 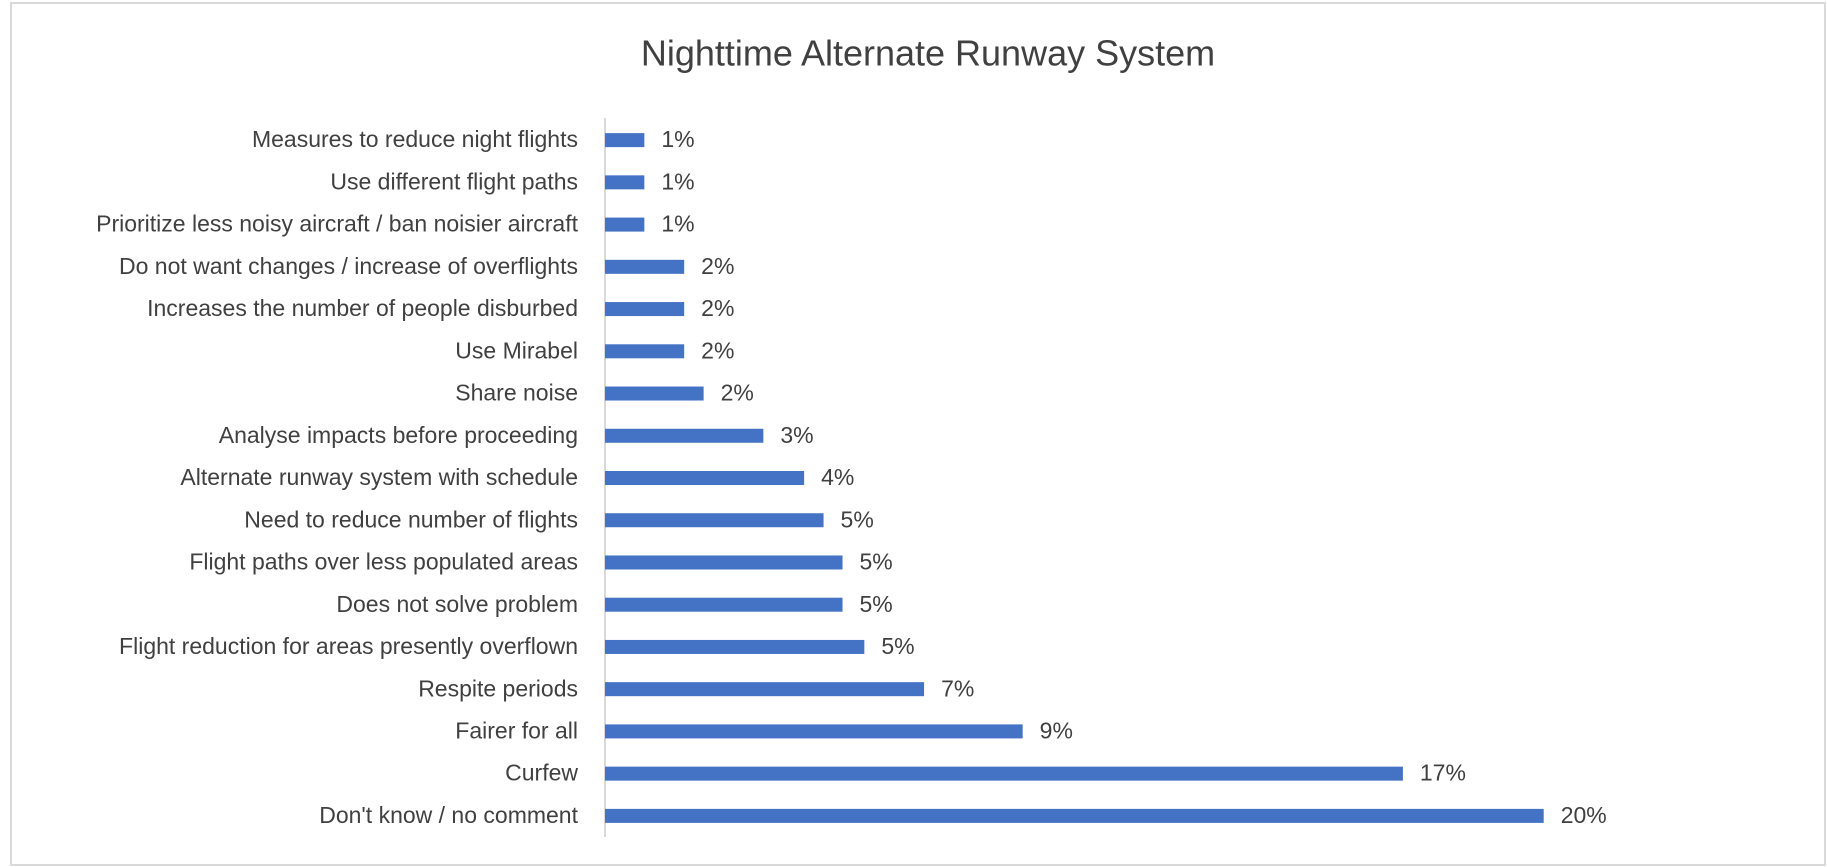 What do you see at coordinates (362, 308) in the screenshot?
I see `y-tick-label: Increases the number of people disburbed` at bounding box center [362, 308].